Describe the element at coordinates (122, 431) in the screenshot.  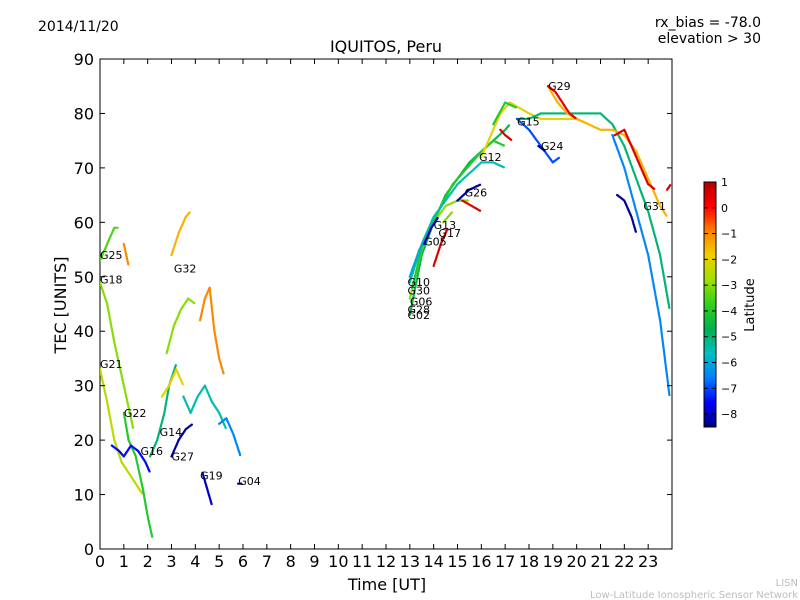
I see `series-g21` at that location.